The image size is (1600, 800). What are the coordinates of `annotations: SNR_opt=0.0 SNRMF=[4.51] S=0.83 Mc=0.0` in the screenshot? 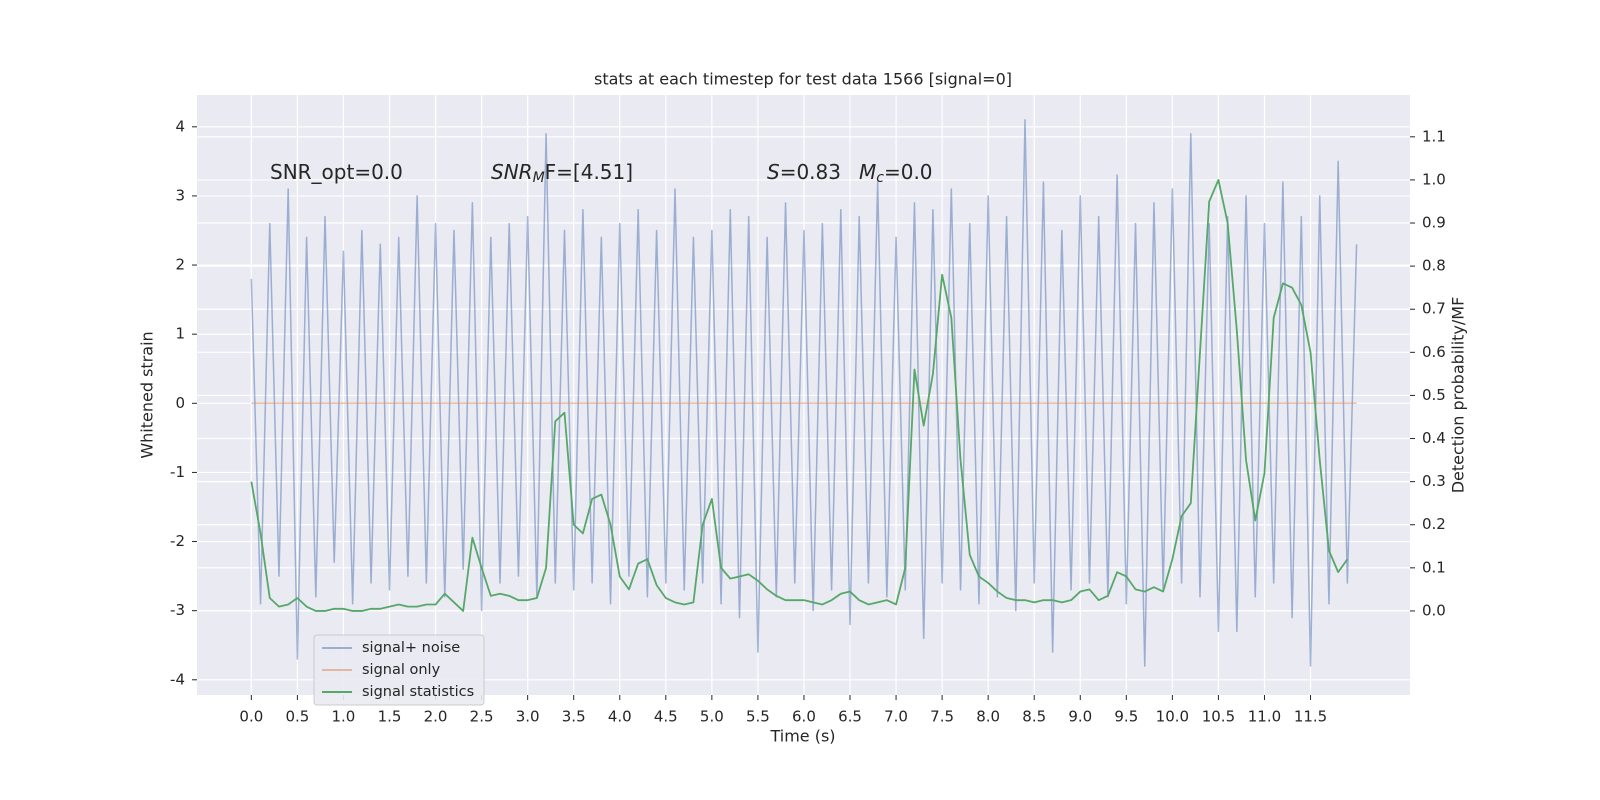 It's located at (601, 173).